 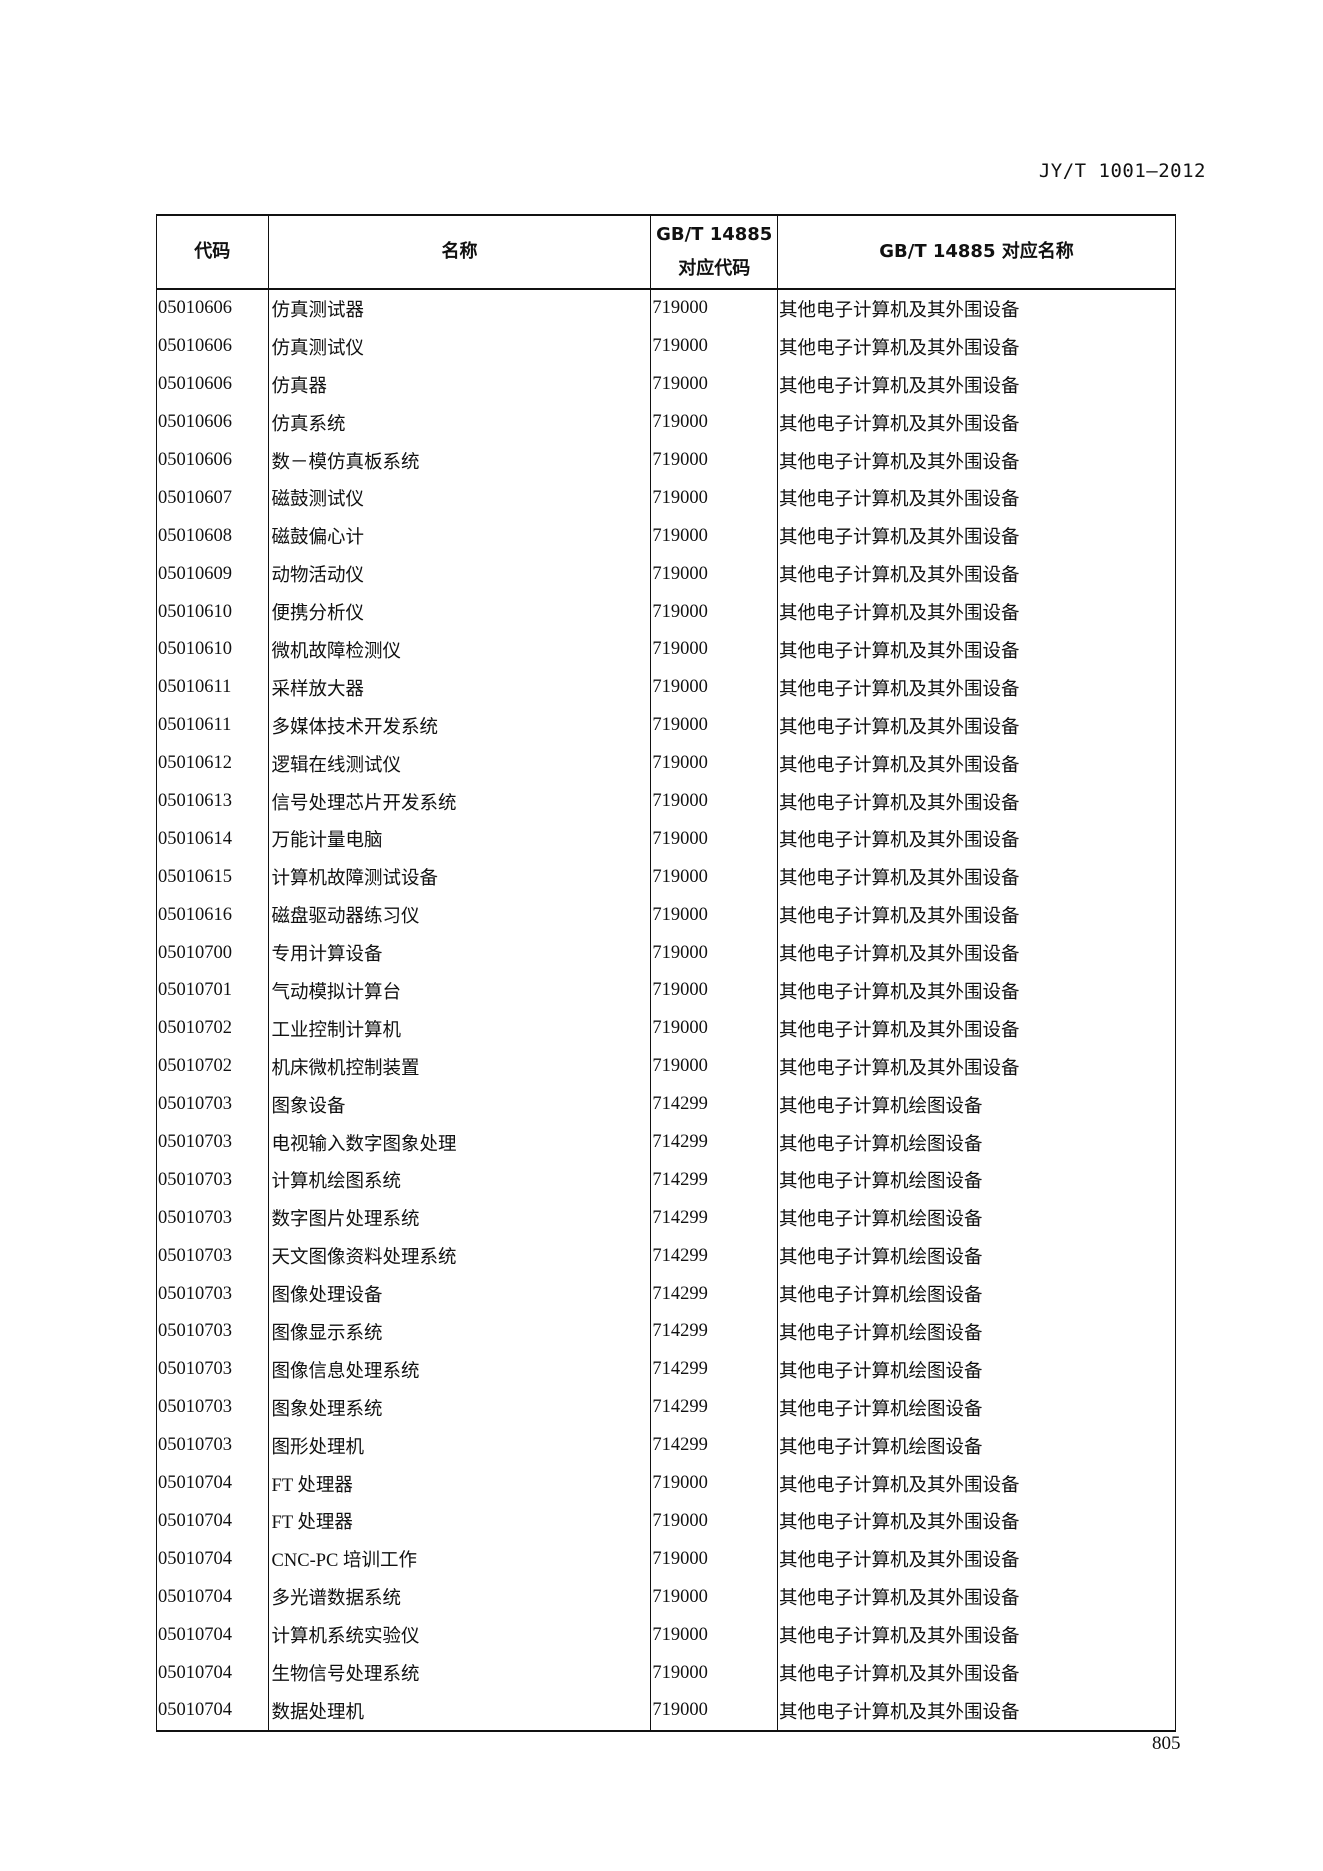 What do you see at coordinates (459, 1066) in the screenshot?
I see `name-cell: 机床微机控制装置` at bounding box center [459, 1066].